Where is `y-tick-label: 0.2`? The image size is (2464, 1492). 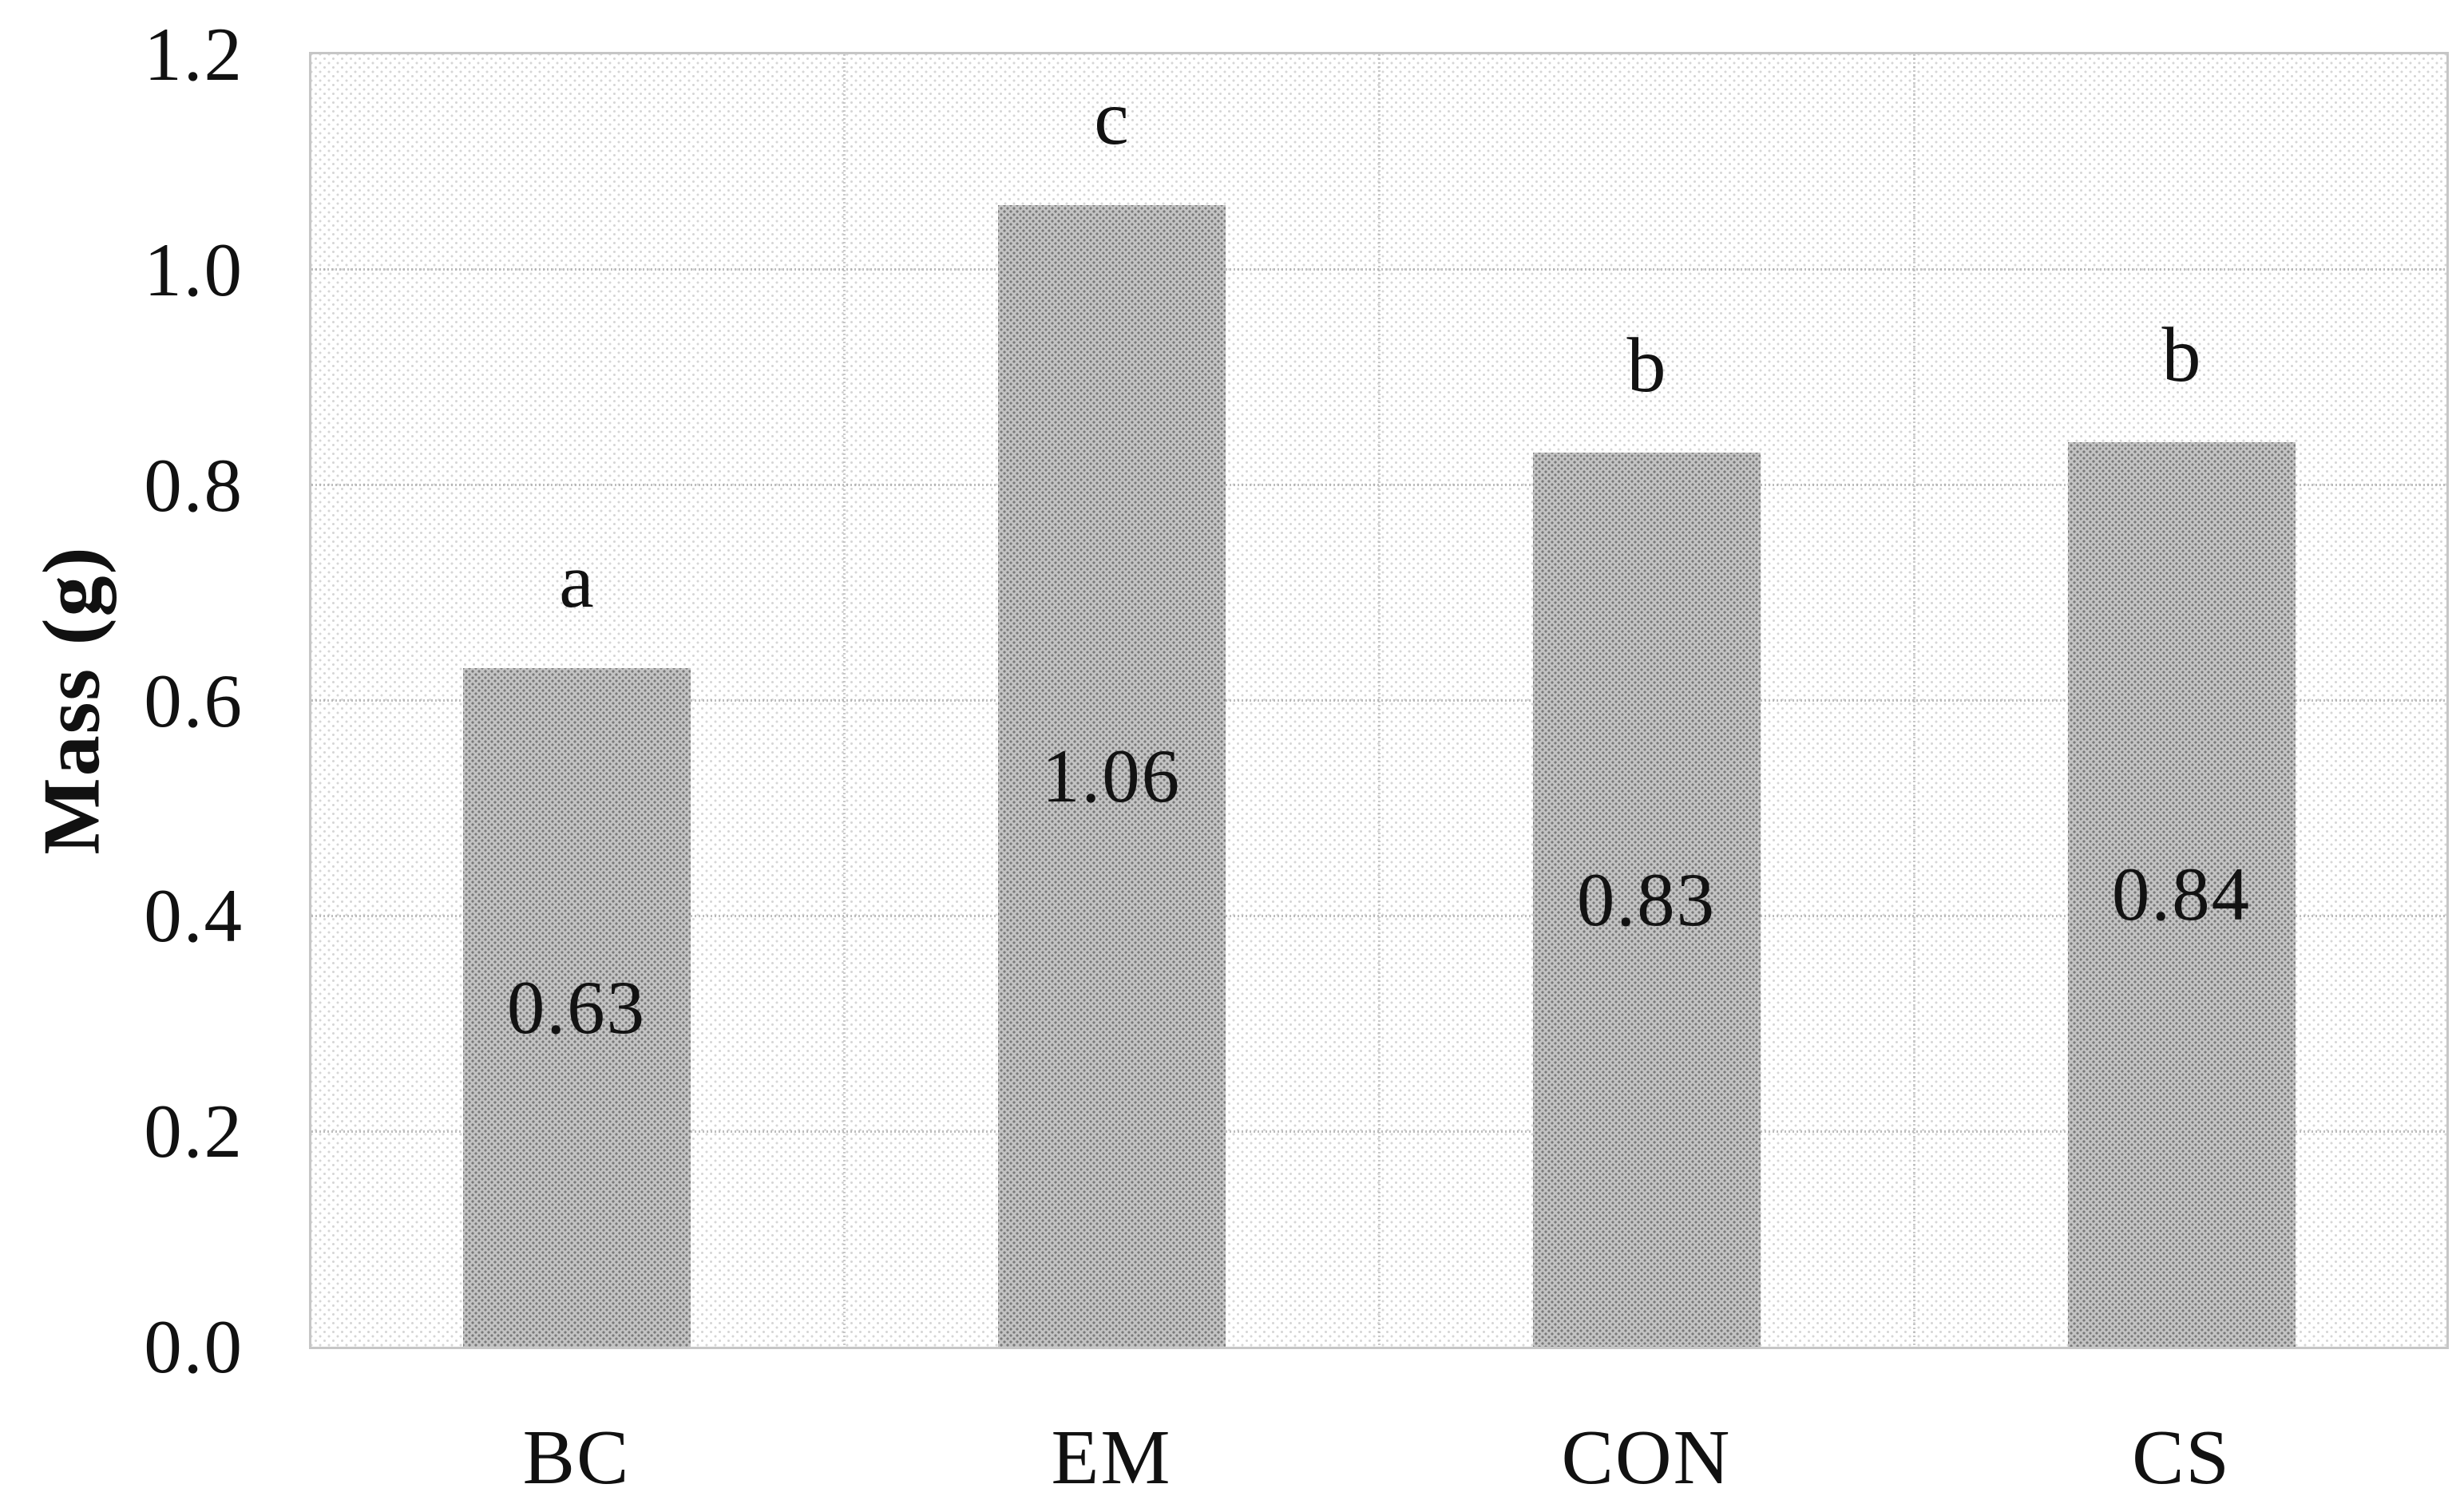 y-tick-label: 0.2 is located at coordinates (194, 1131).